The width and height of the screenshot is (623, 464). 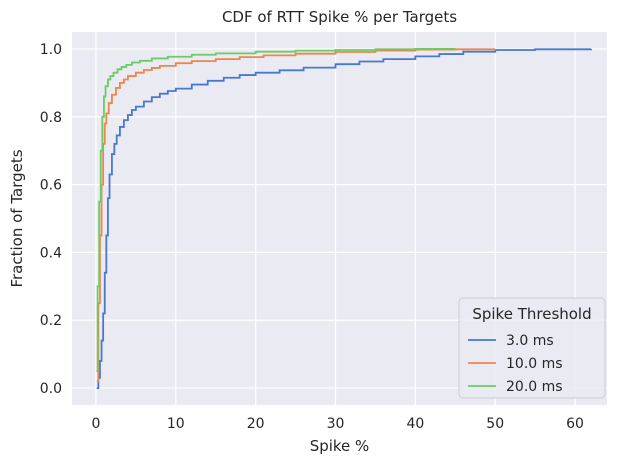 I want to click on legend: Spike Threshold 3.0 ms 10.0 ms 20.0 ms, so click(x=532, y=348).